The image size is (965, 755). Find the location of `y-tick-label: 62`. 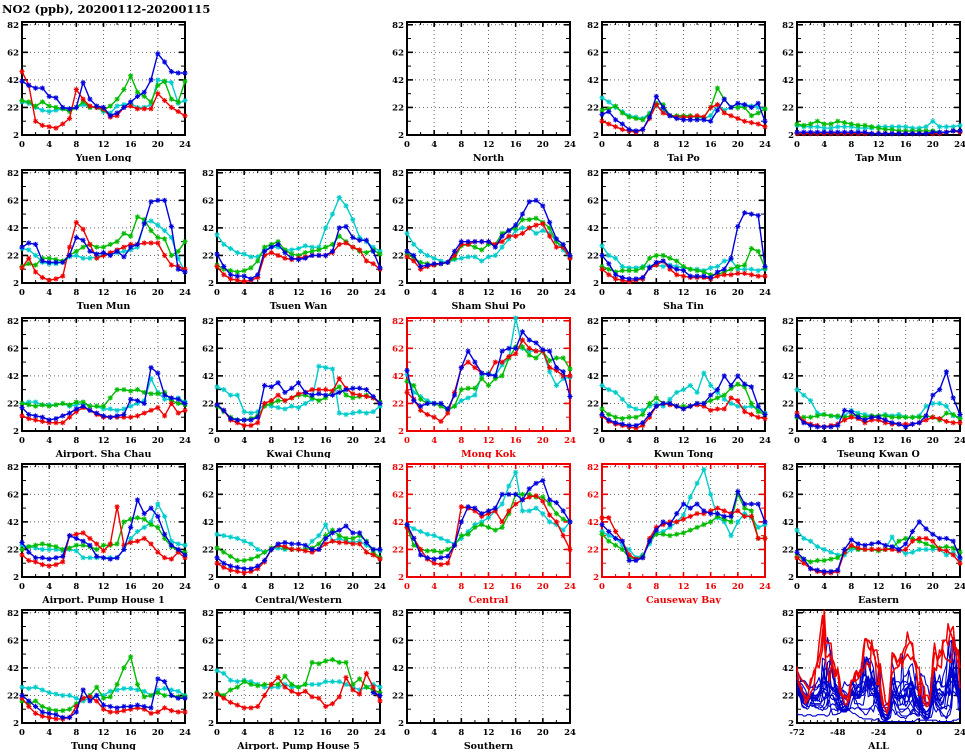

y-tick-label: 62 is located at coordinates (593, 201).